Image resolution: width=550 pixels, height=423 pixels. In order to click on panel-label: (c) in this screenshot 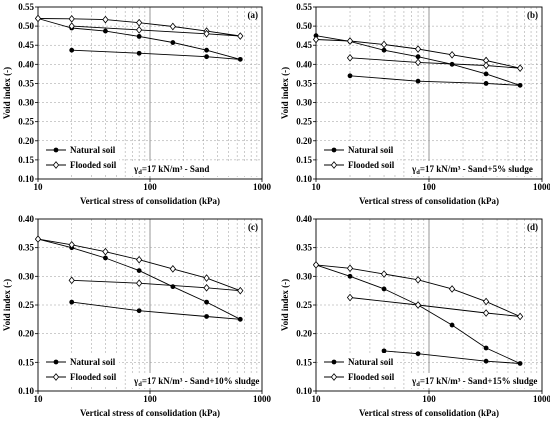, I will do `click(253, 227)`.